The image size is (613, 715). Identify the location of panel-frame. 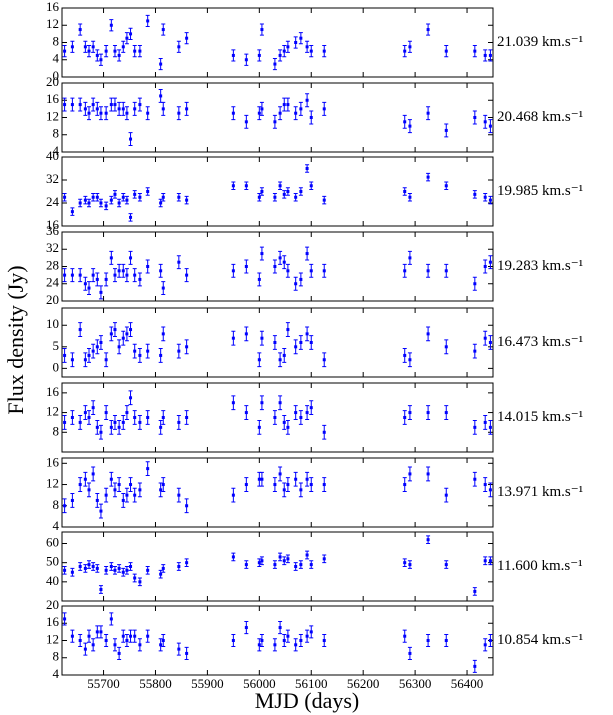
(277, 492).